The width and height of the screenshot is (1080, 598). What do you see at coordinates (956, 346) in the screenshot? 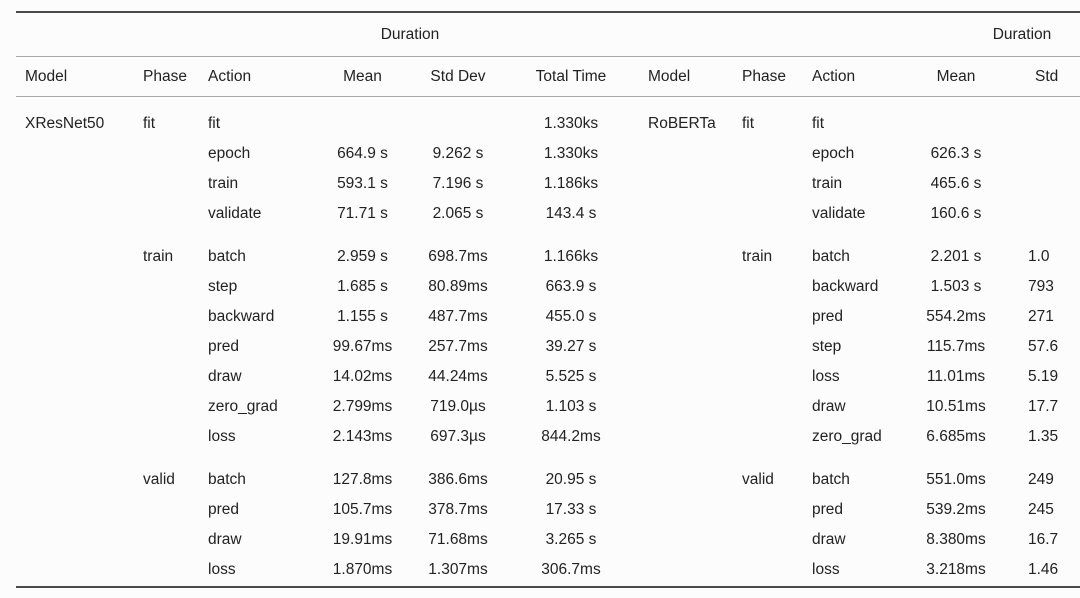
I see `mean-cell: 115.7ms` at bounding box center [956, 346].